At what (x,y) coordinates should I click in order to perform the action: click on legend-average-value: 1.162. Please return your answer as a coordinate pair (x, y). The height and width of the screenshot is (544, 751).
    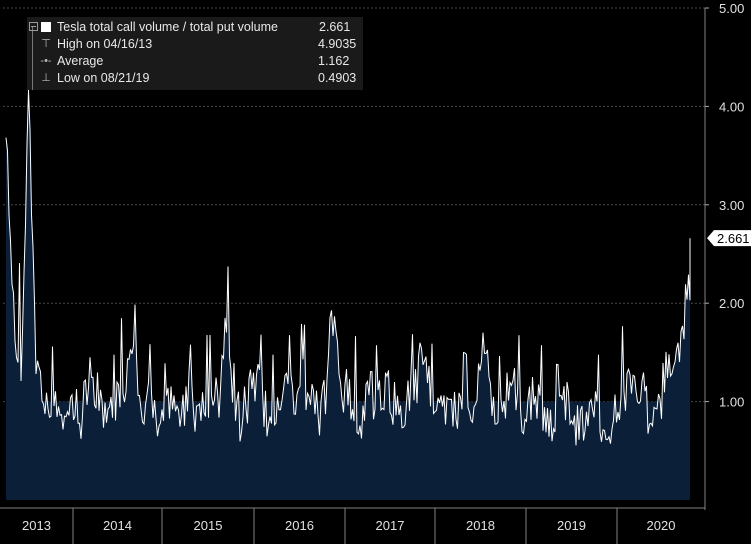
    Looking at the image, I should click on (334, 61).